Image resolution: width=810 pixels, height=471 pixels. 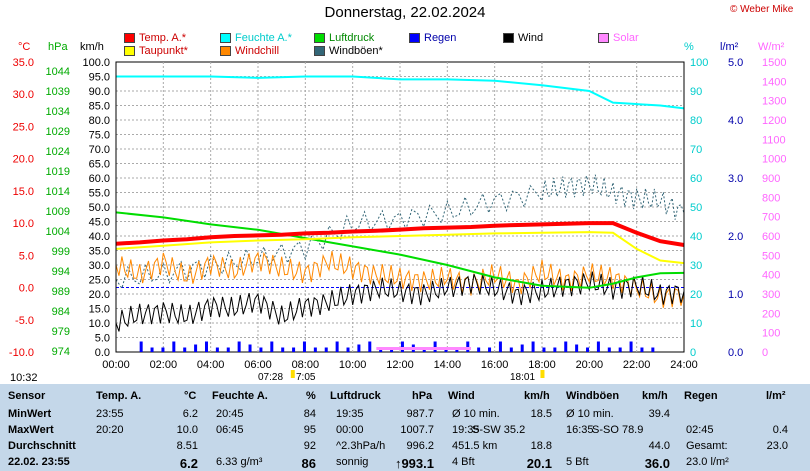 What do you see at coordinates (771, 314) in the screenshot?
I see `solar-tick-label: 200` at bounding box center [771, 314].